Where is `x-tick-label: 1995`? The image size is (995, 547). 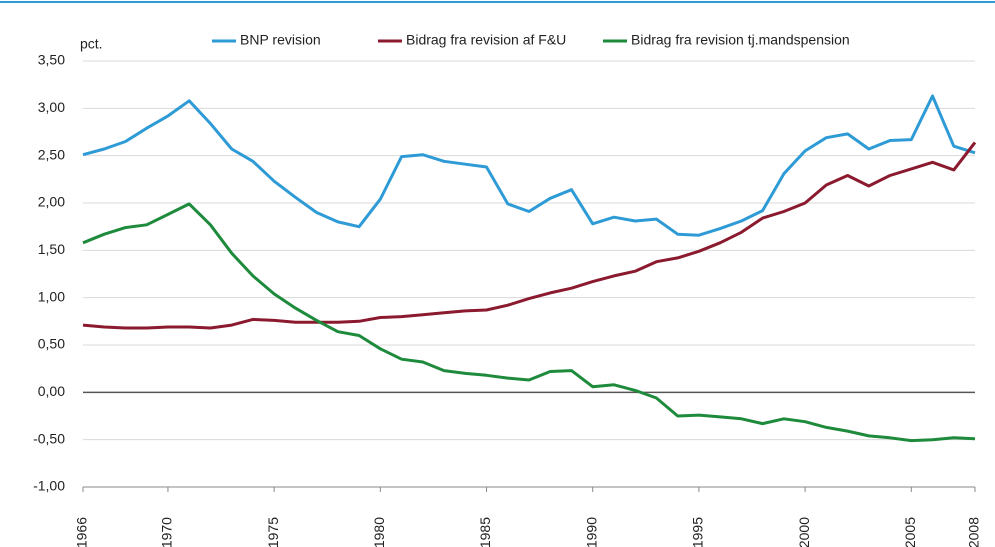 x-tick-label: 1995 is located at coordinates (698, 532).